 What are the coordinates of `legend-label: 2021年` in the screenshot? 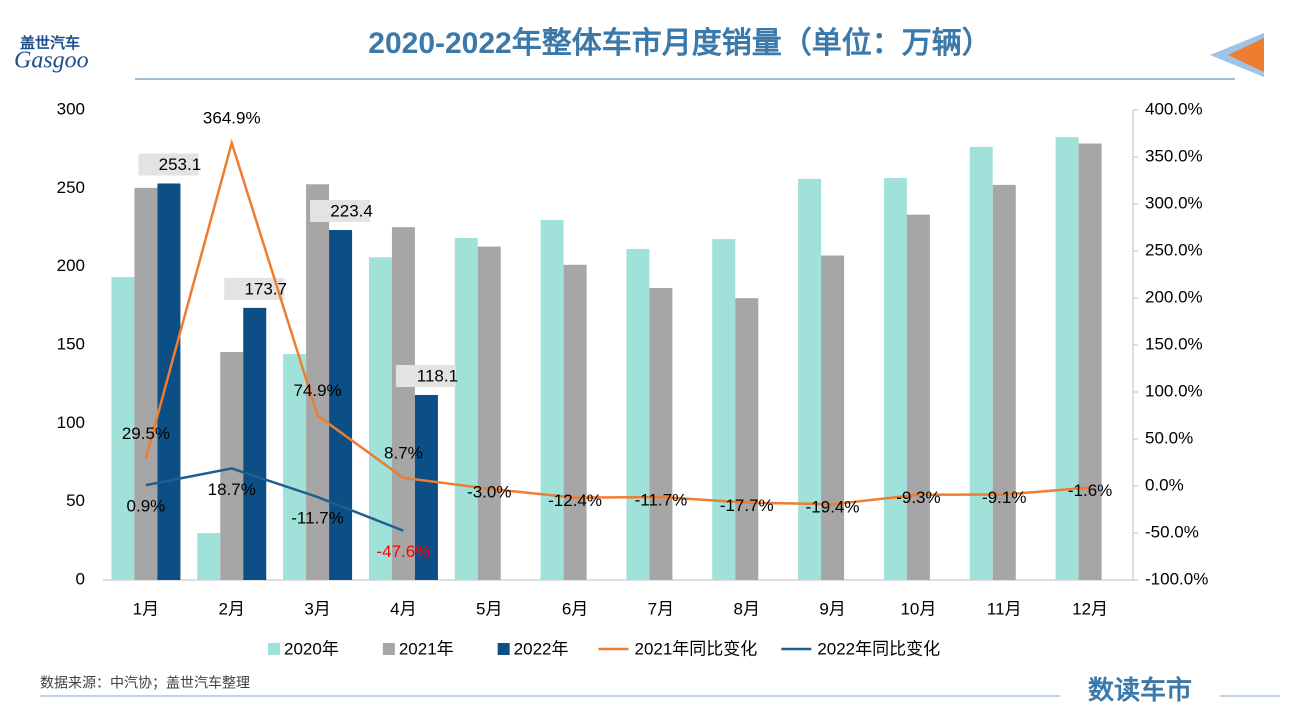 It's located at (426, 648).